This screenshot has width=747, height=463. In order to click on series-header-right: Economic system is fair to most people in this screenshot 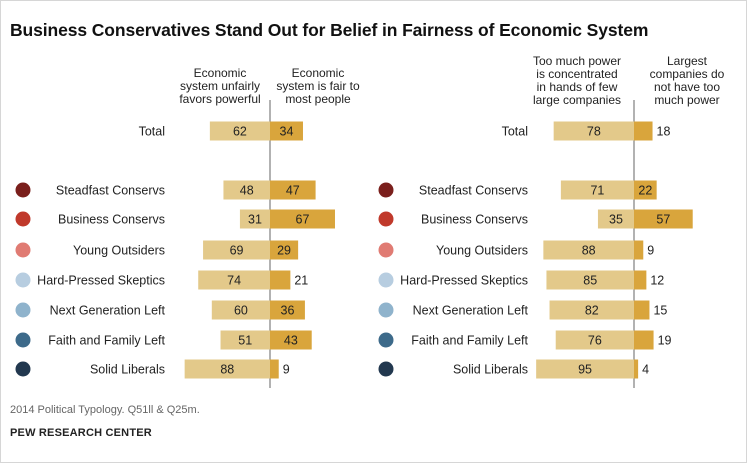, I will do `click(318, 86)`.